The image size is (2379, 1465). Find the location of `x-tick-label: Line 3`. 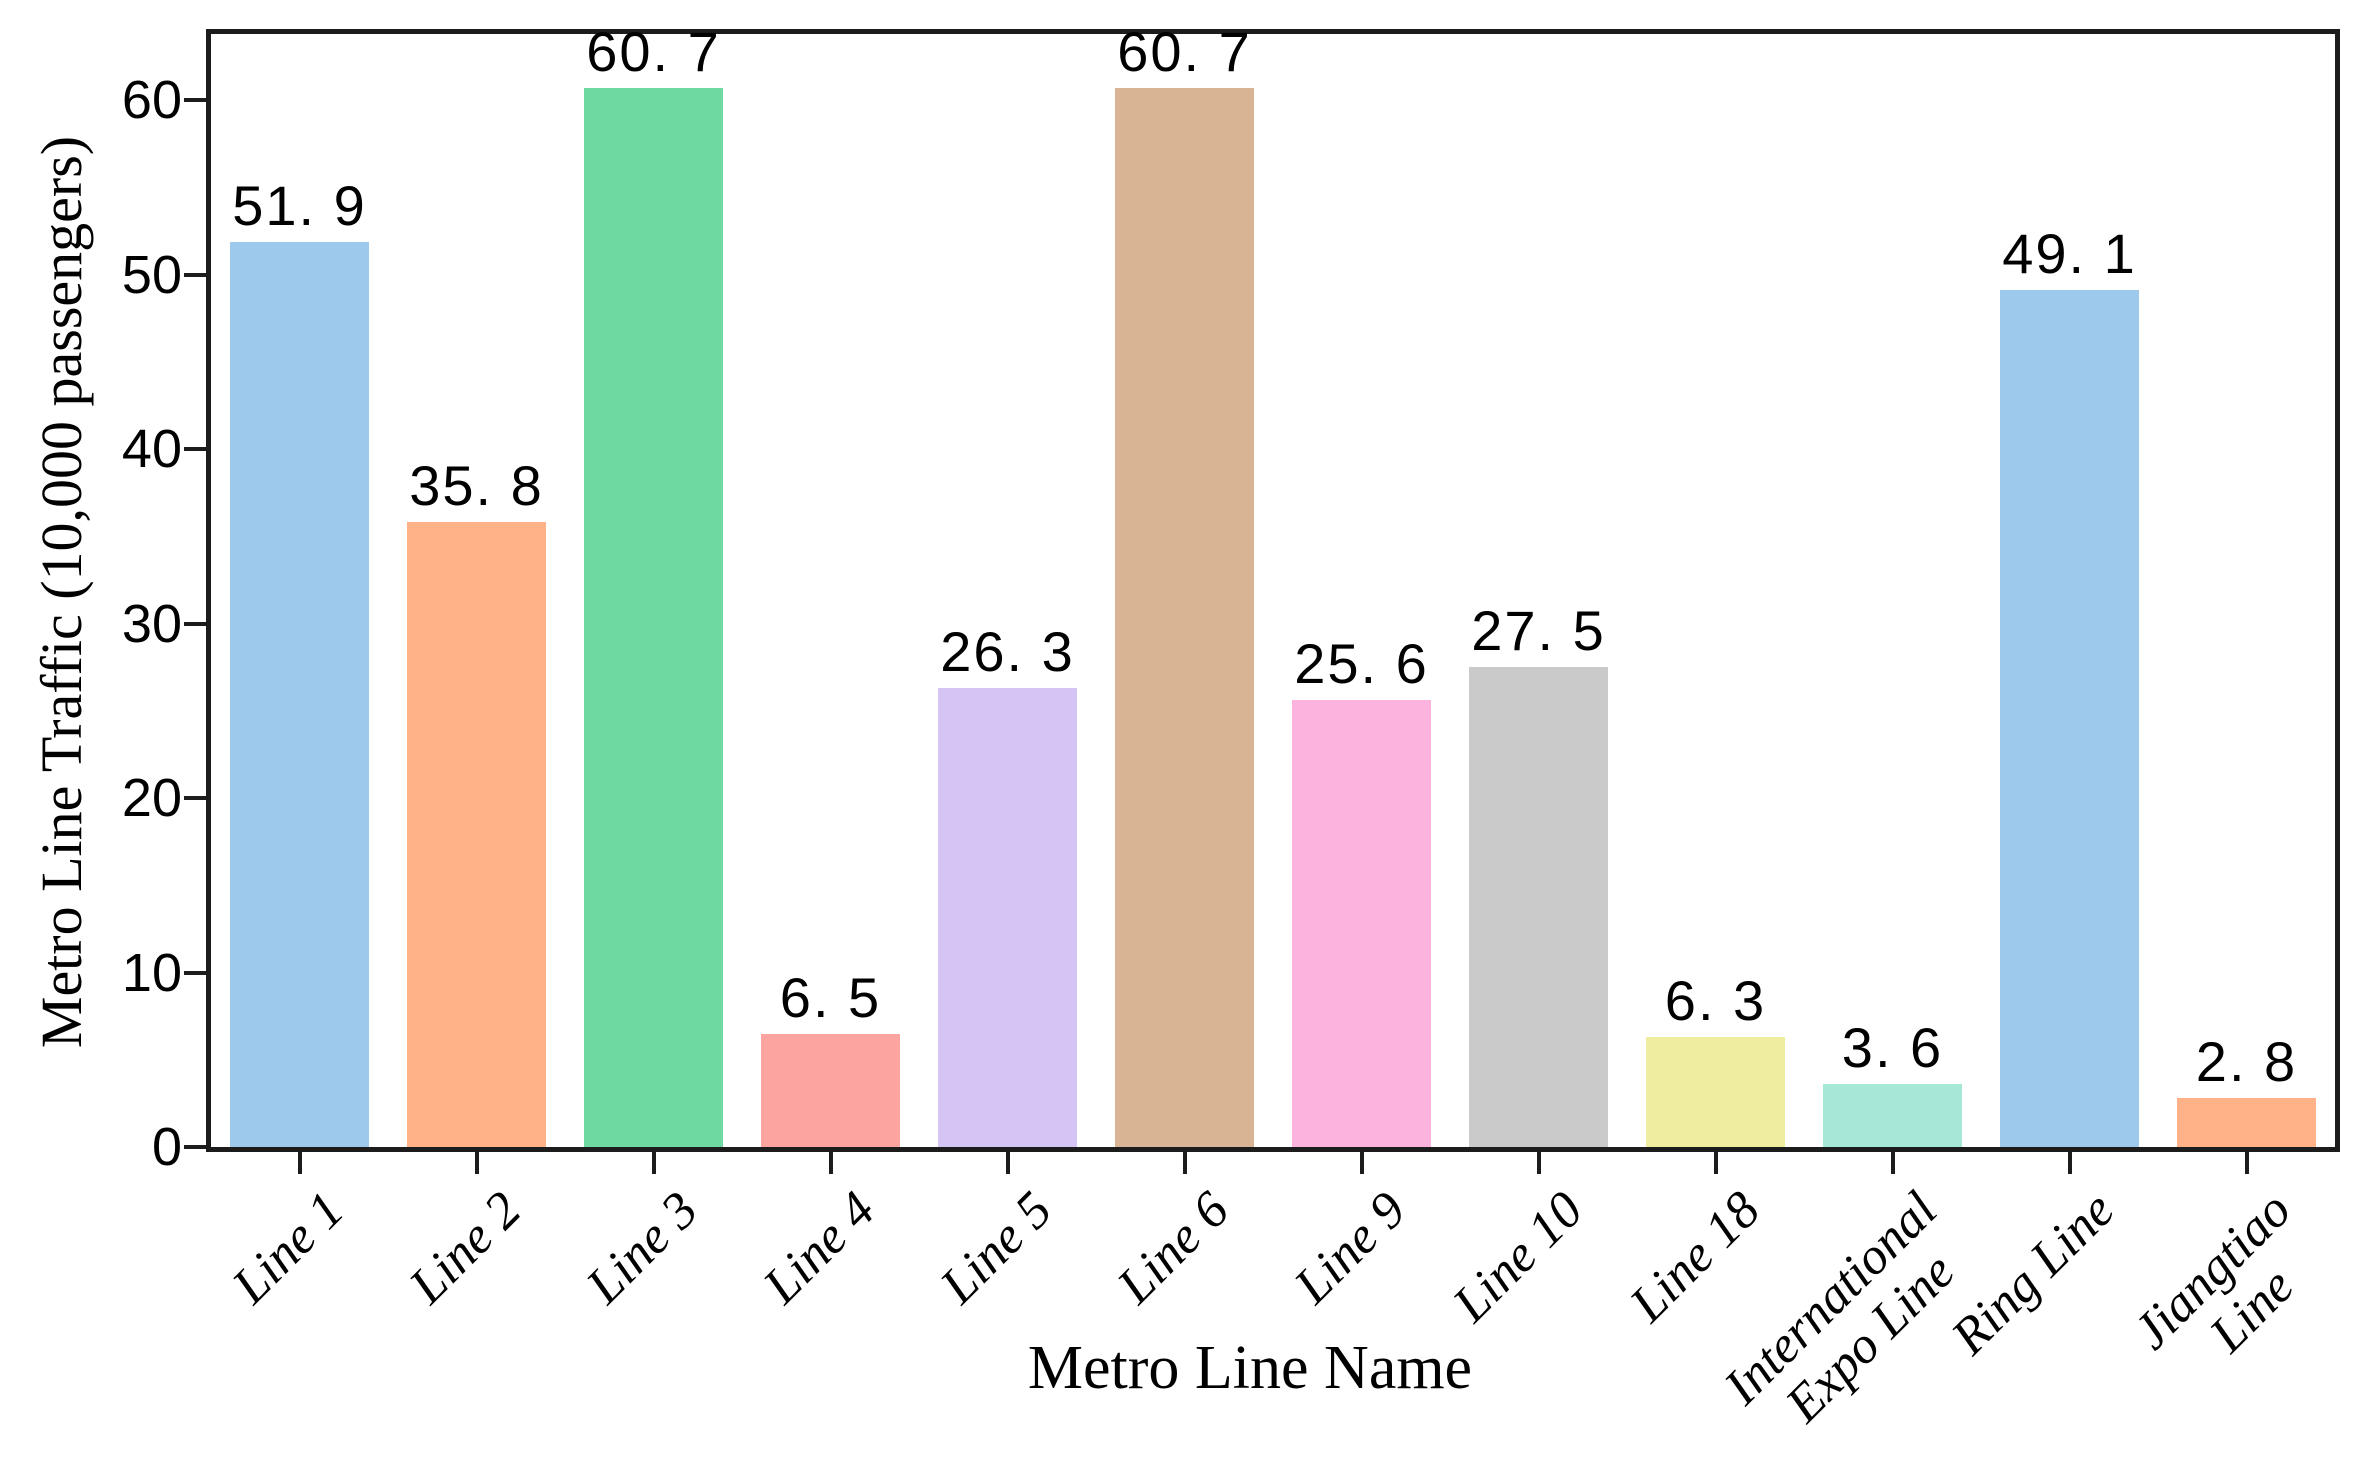

x-tick-label: Line 3 is located at coordinates (642, 1248).